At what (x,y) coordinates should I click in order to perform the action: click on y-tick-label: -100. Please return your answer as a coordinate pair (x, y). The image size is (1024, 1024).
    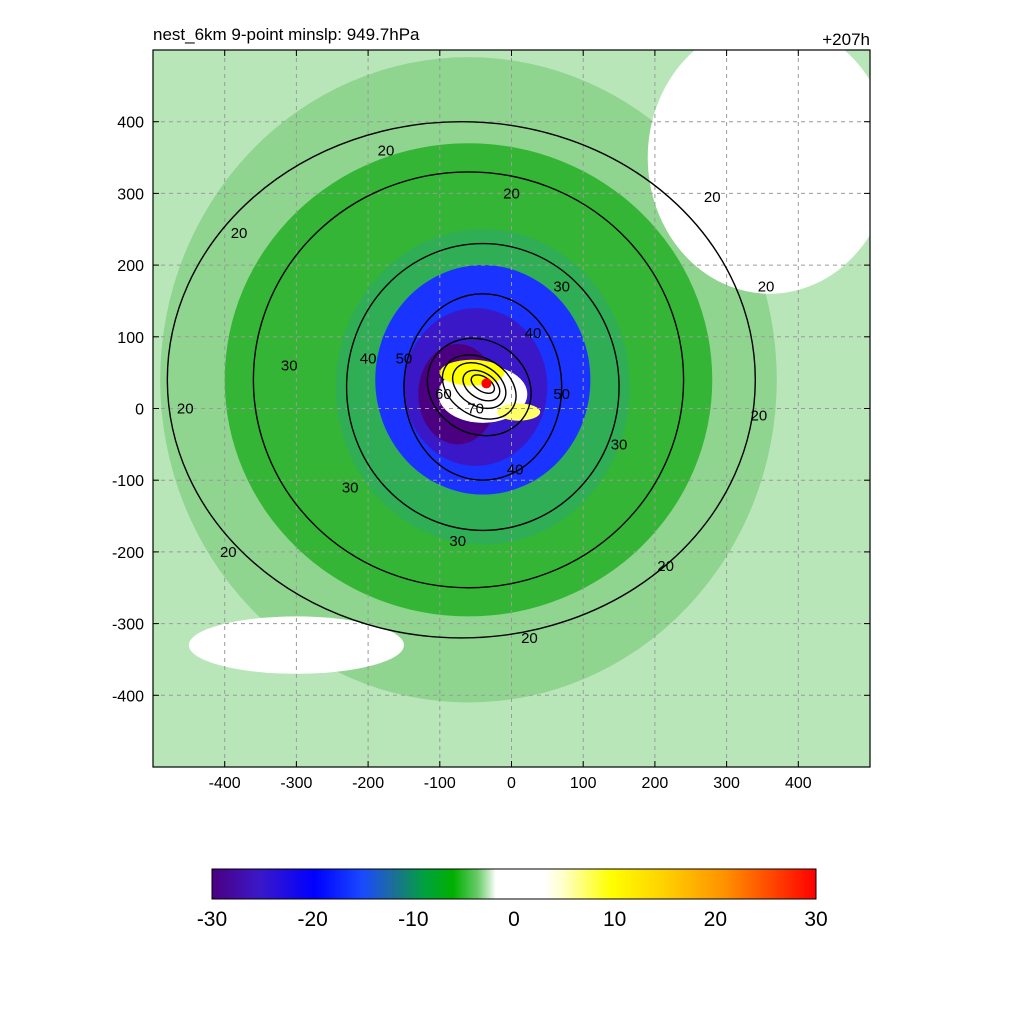
    Looking at the image, I should click on (128, 481).